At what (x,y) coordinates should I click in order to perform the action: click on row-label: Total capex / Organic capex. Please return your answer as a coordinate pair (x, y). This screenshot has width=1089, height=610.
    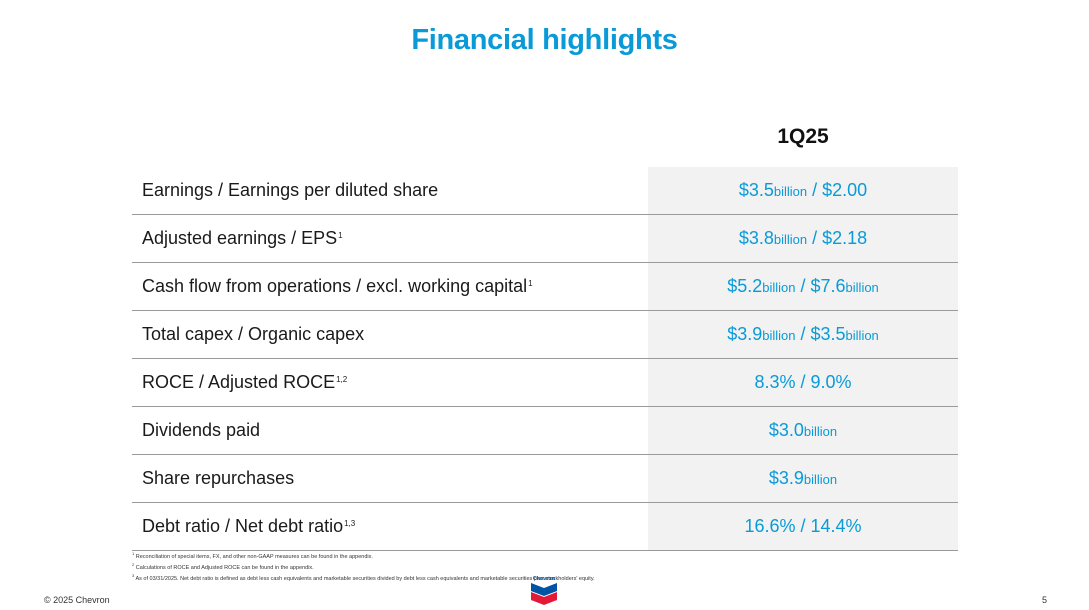
    Looking at the image, I should click on (253, 334).